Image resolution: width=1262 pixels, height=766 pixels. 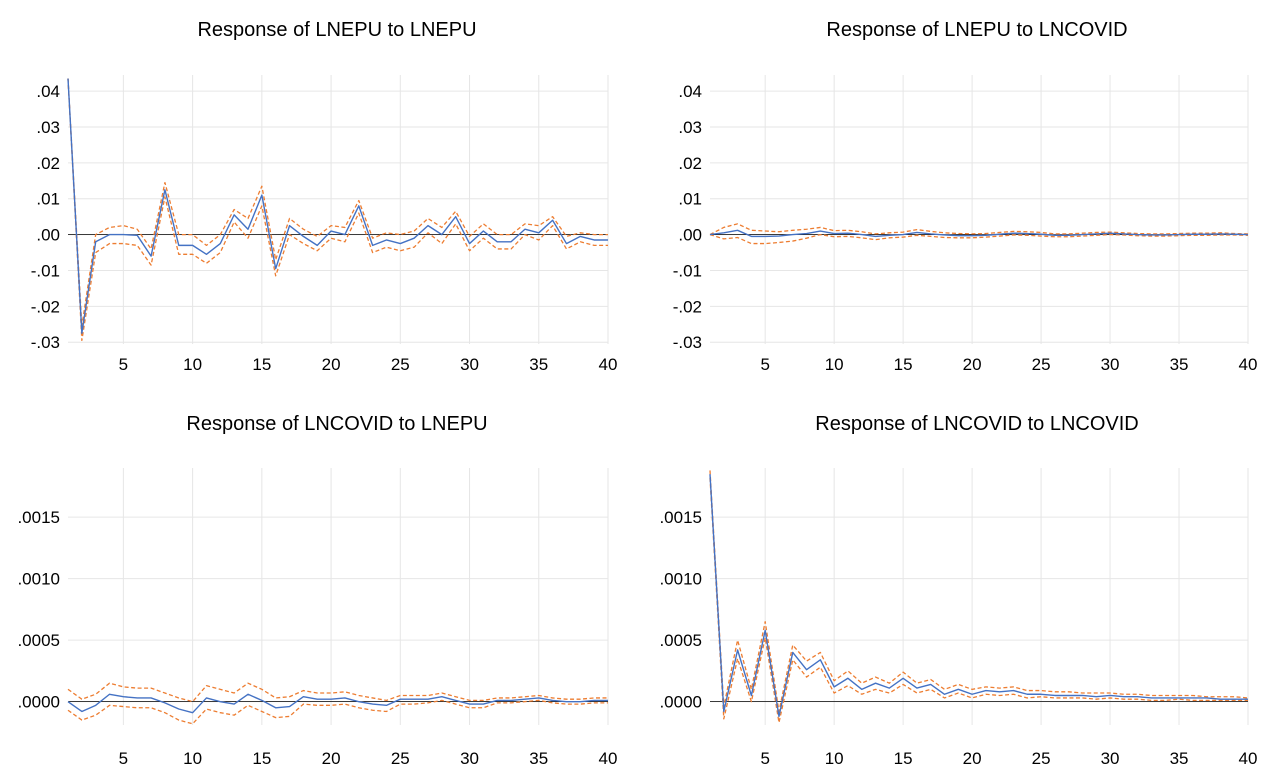 What do you see at coordinates (976, 424) in the screenshot?
I see `chart-title: Response of LNCOVID to LNCOVID` at bounding box center [976, 424].